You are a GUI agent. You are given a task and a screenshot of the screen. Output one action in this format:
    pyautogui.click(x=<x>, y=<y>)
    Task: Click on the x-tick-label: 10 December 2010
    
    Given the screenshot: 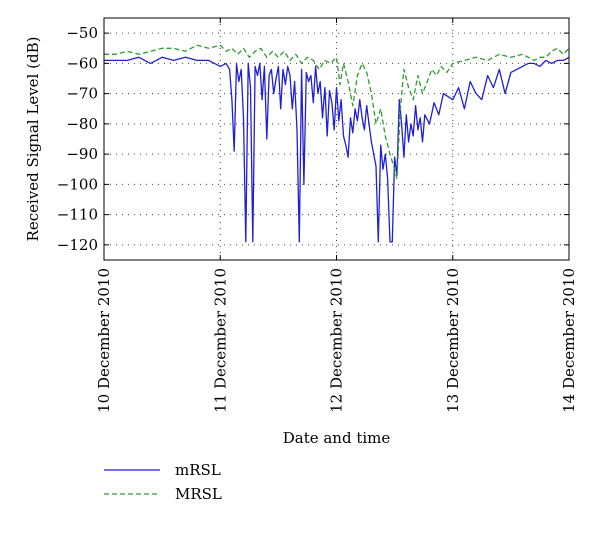 What is the action you would take?
    pyautogui.click(x=104, y=340)
    